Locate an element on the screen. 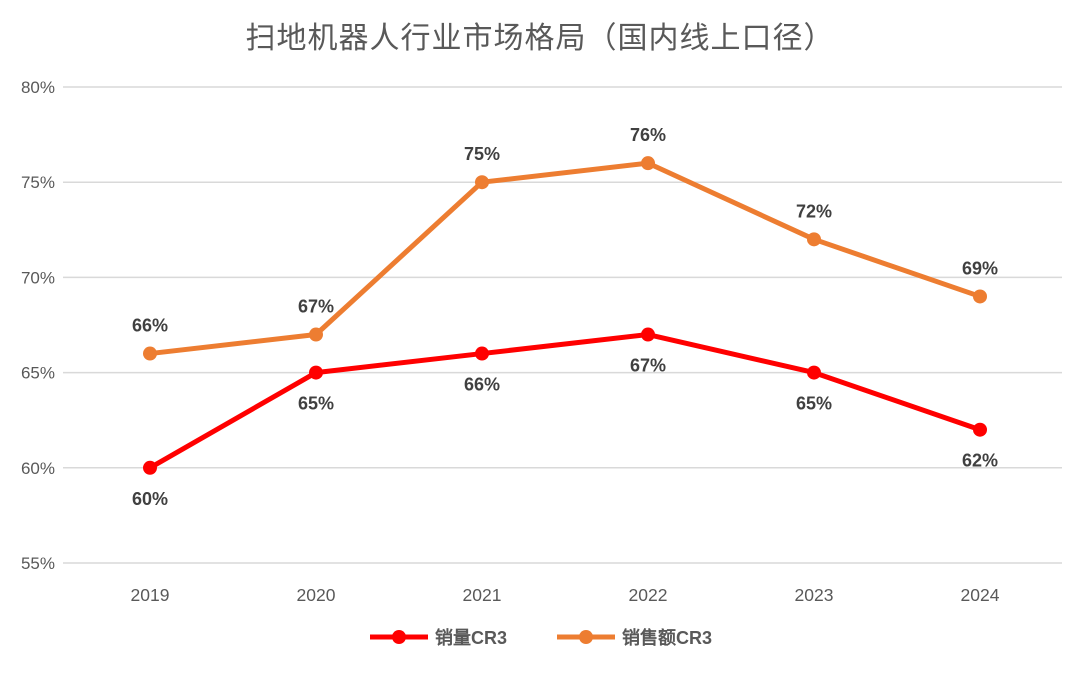  value-cr3-data-label: 76% is located at coordinates (648, 135).